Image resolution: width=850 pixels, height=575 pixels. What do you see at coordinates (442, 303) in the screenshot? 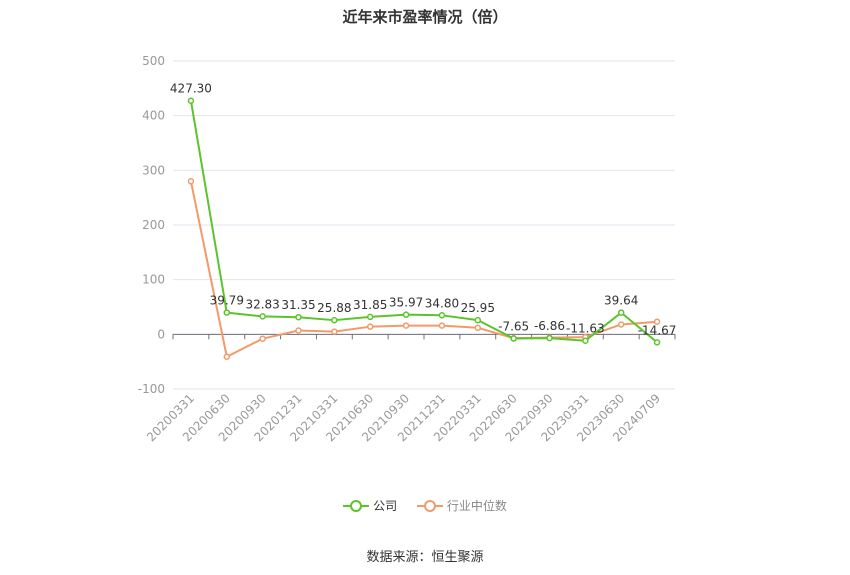
I see `data-label: 34.80` at bounding box center [442, 303].